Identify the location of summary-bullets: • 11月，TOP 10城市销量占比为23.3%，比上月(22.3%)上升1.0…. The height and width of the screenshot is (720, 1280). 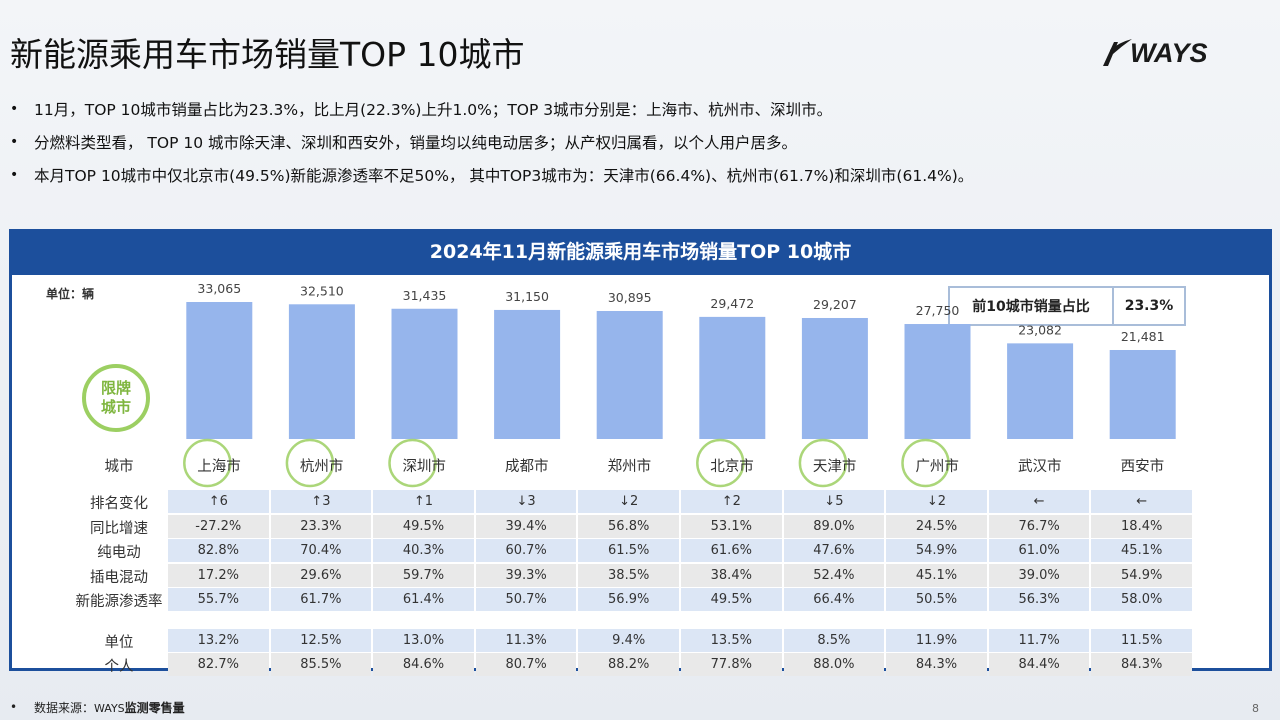
(630, 141).